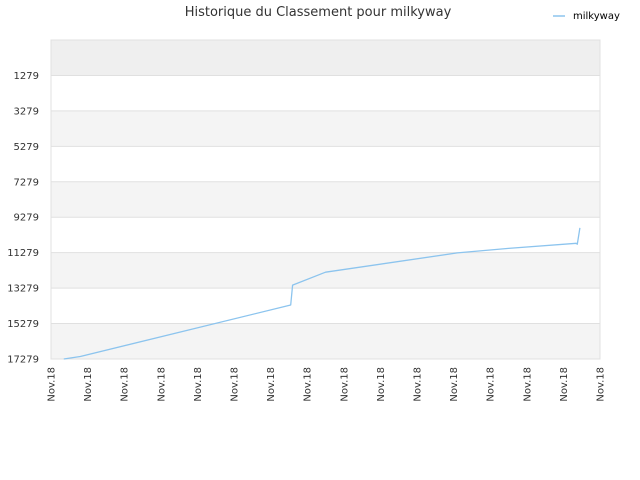 This screenshot has height=480, width=640. Describe the element at coordinates (23, 324) in the screenshot. I see `y-tick-label: 15279` at that location.